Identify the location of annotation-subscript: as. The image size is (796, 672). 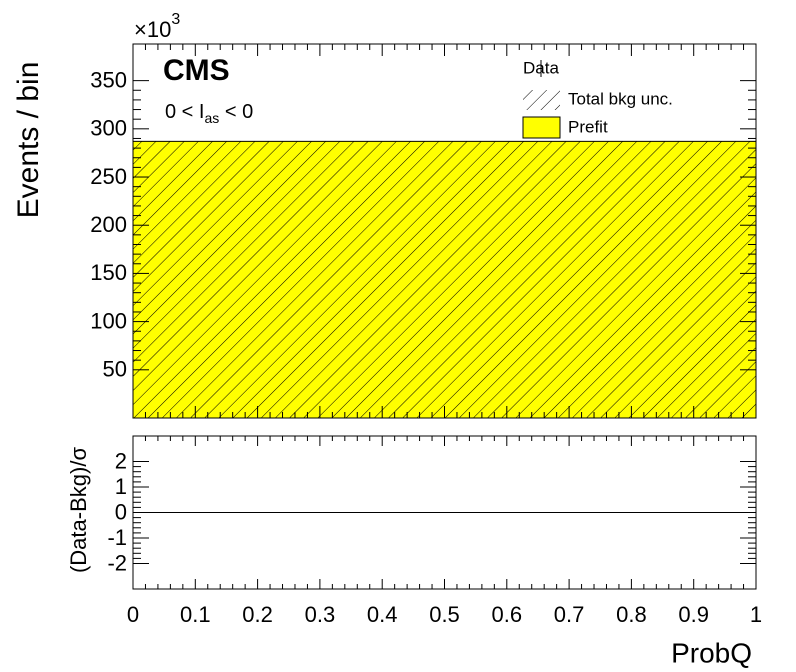
(211, 118).